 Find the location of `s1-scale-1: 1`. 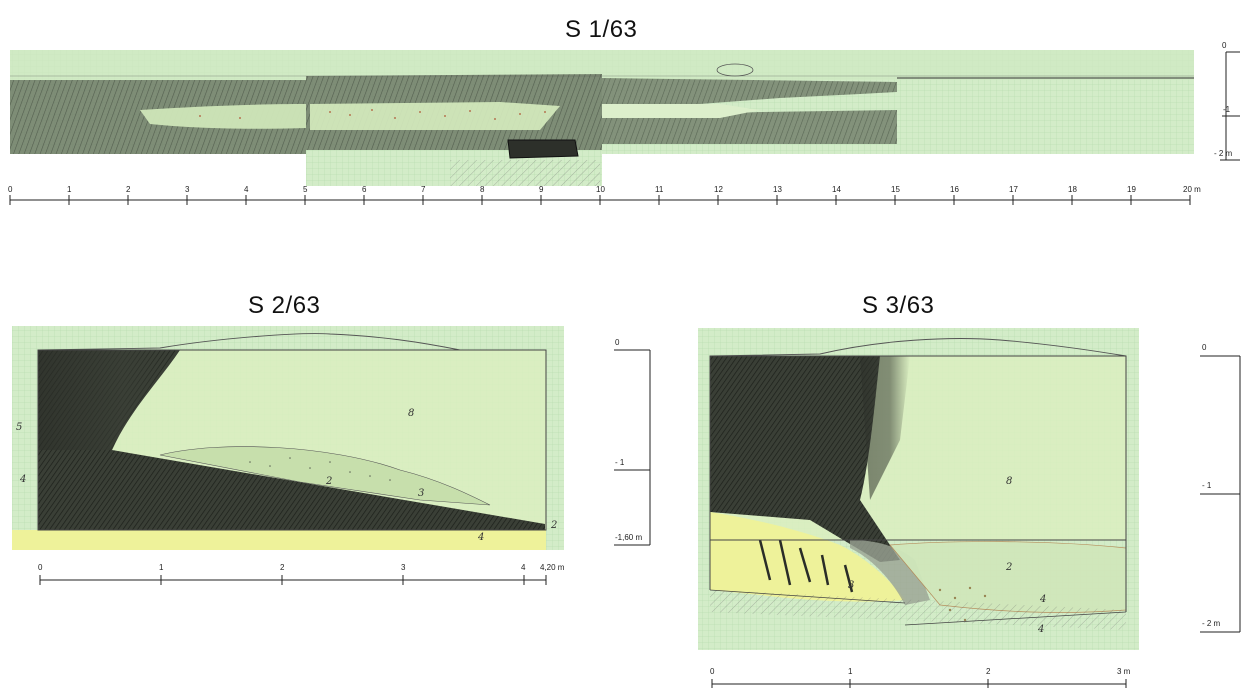

s1-scale-1: 1 is located at coordinates (69, 189).